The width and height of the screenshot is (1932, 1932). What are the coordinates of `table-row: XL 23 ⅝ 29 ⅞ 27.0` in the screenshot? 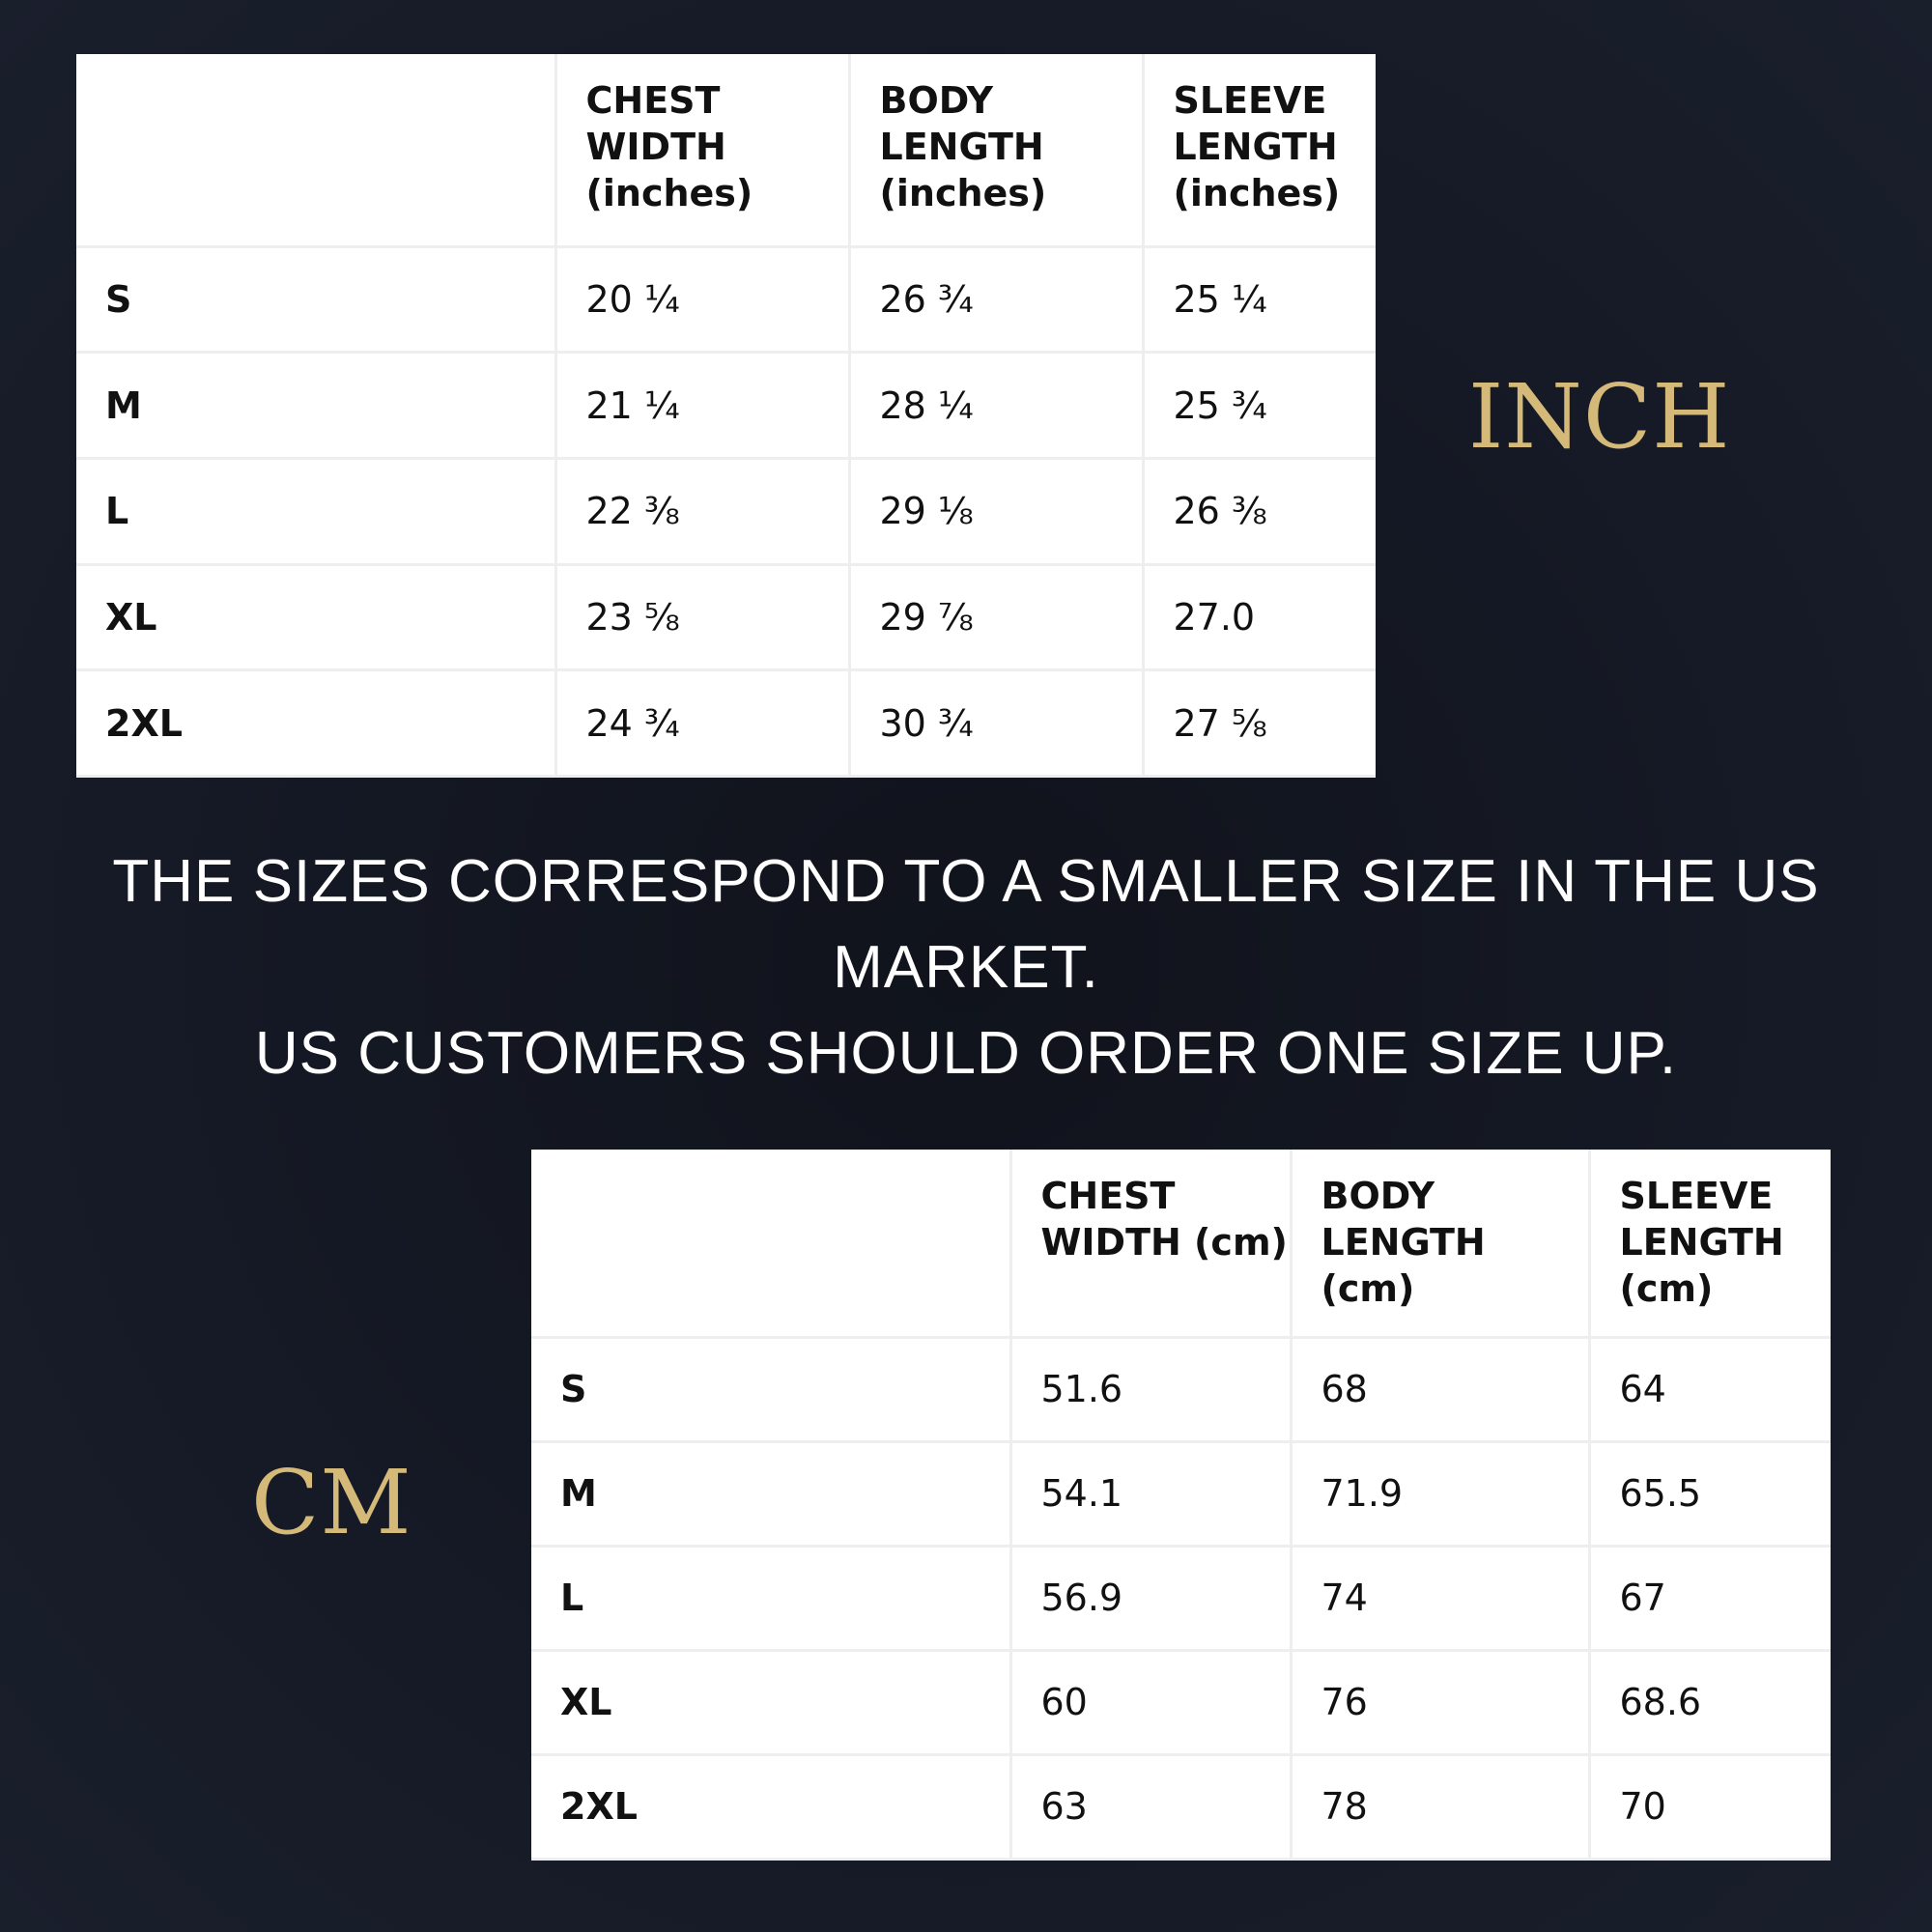 It's located at (726, 617).